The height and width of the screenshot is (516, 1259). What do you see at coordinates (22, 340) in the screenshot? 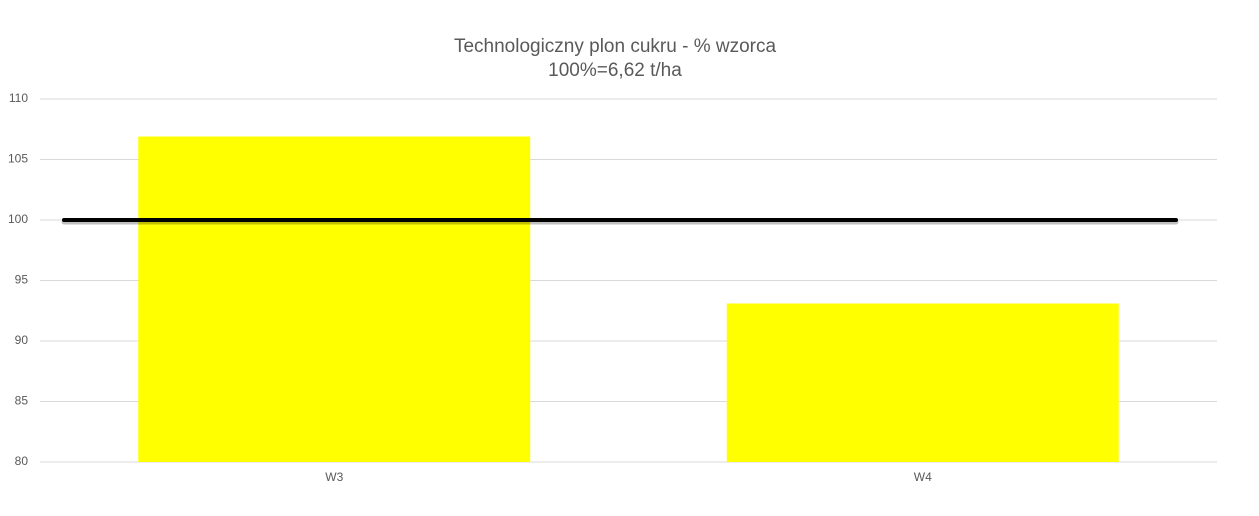
I see `y-tick-label: 90` at bounding box center [22, 340].